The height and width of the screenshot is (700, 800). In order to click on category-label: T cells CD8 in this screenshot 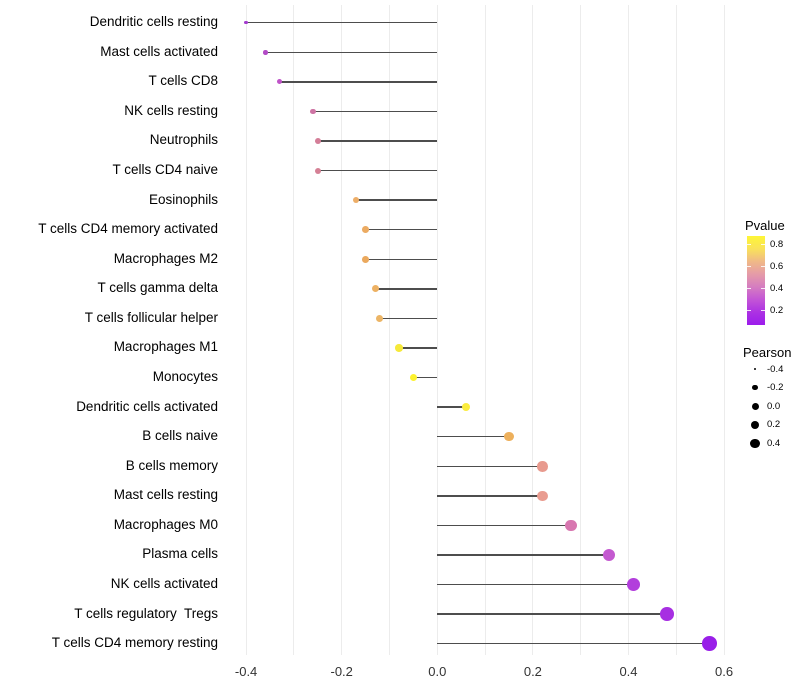, I will do `click(183, 81)`.